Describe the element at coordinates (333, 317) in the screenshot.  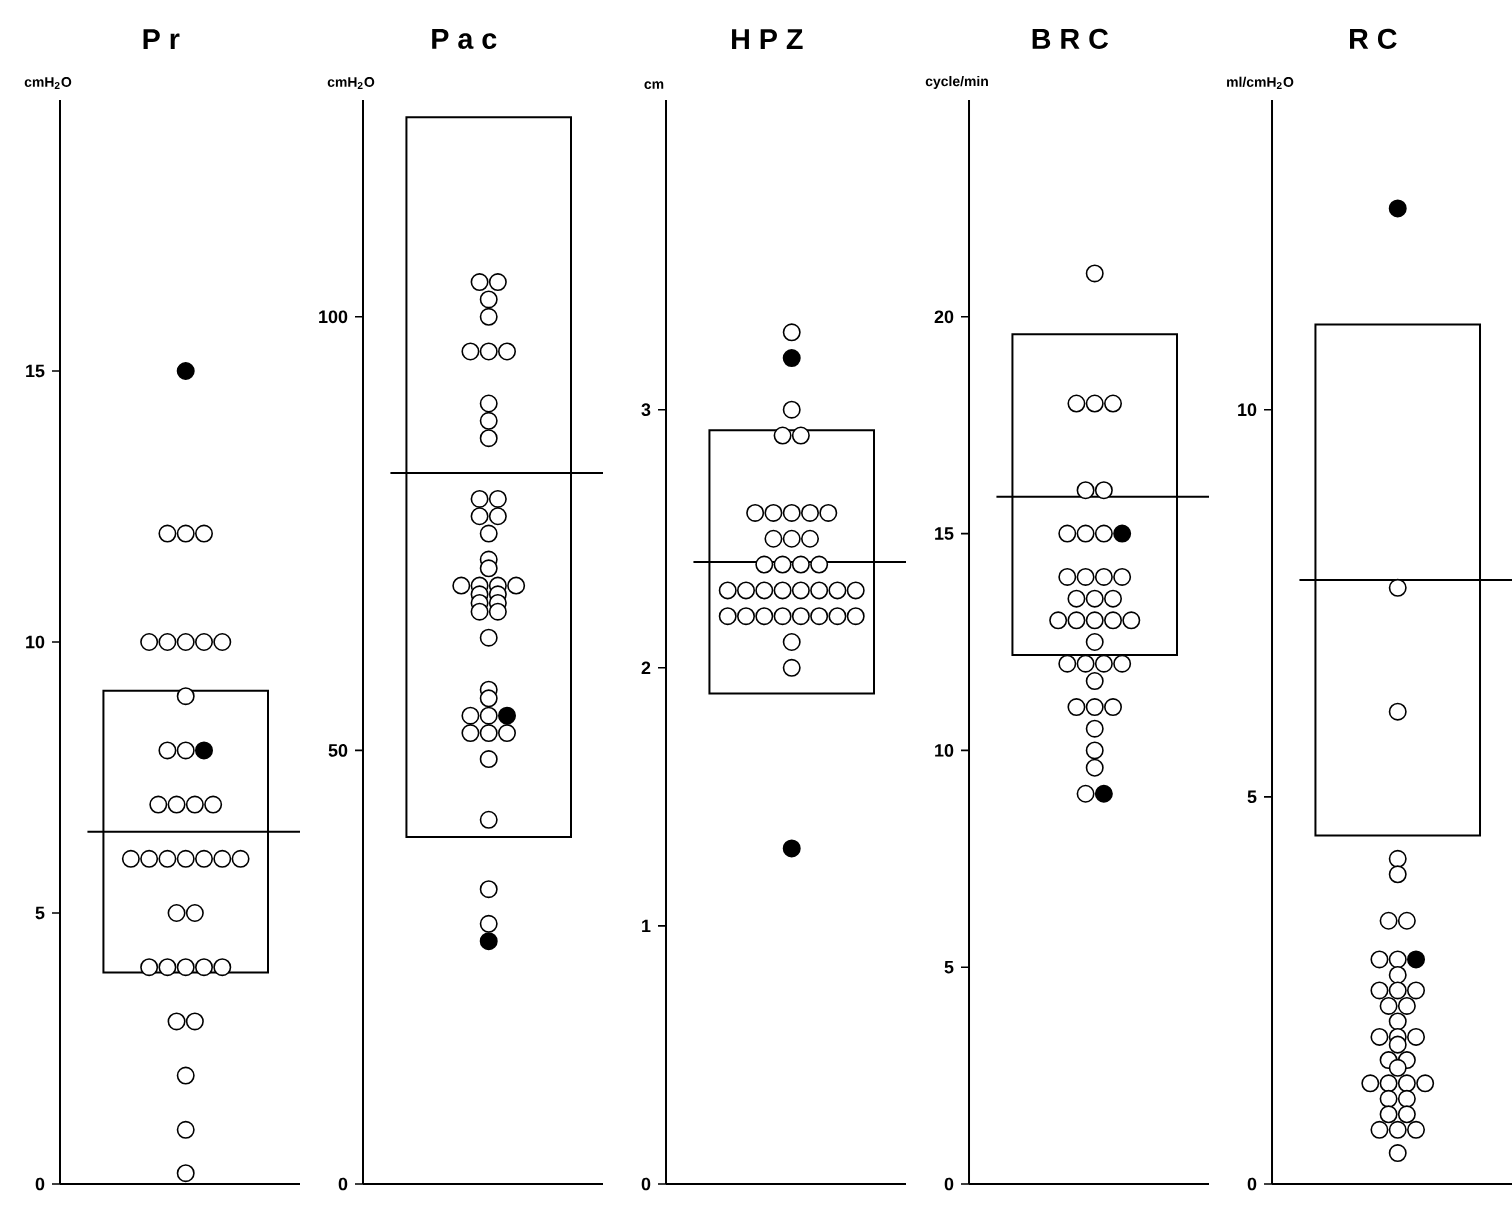
I see `y-tick-label: 100` at that location.